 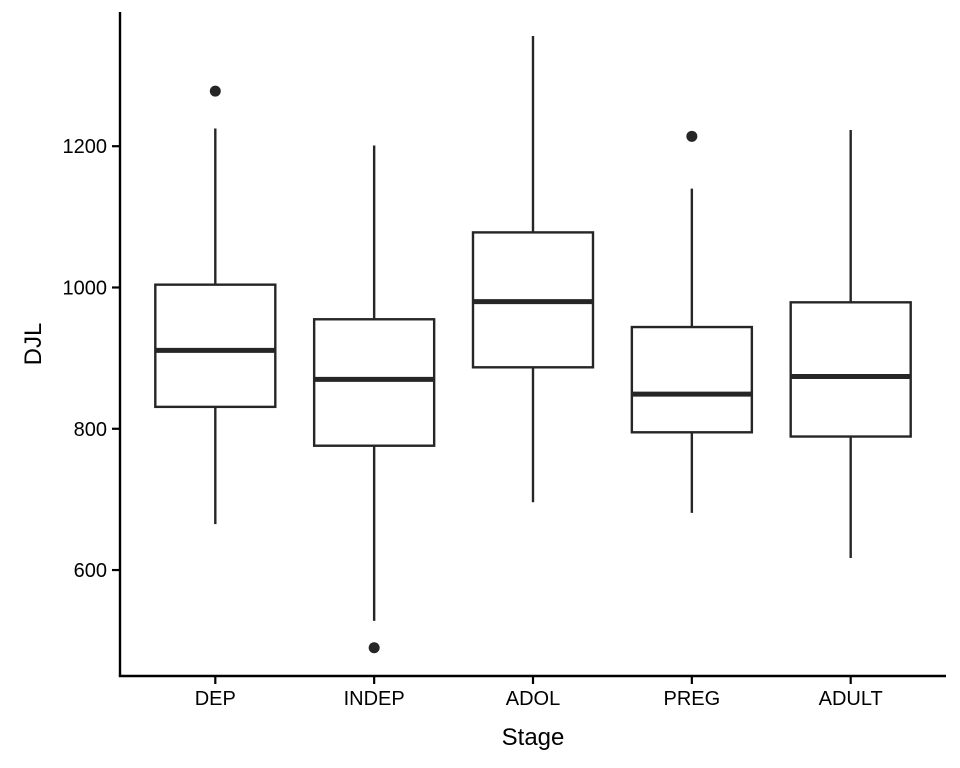 I want to click on box-group-adult, so click(x=850, y=344).